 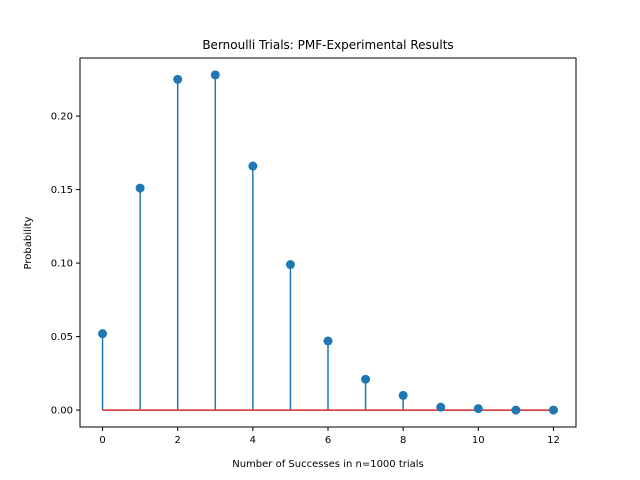 I want to click on x-tick-label: 6, so click(x=328, y=440).